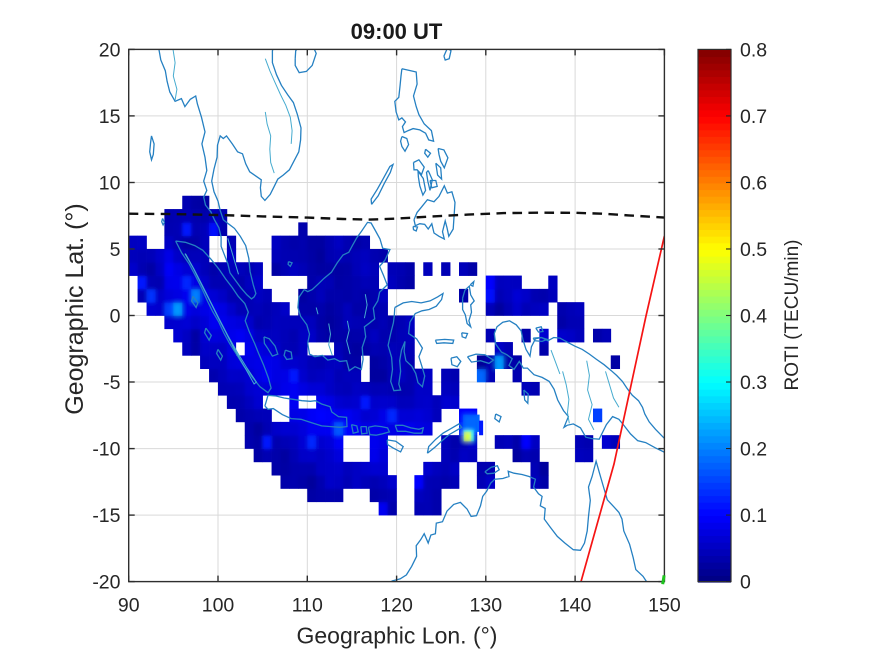  I want to click on svg-text: ROTI (TECU/min), so click(792, 315).